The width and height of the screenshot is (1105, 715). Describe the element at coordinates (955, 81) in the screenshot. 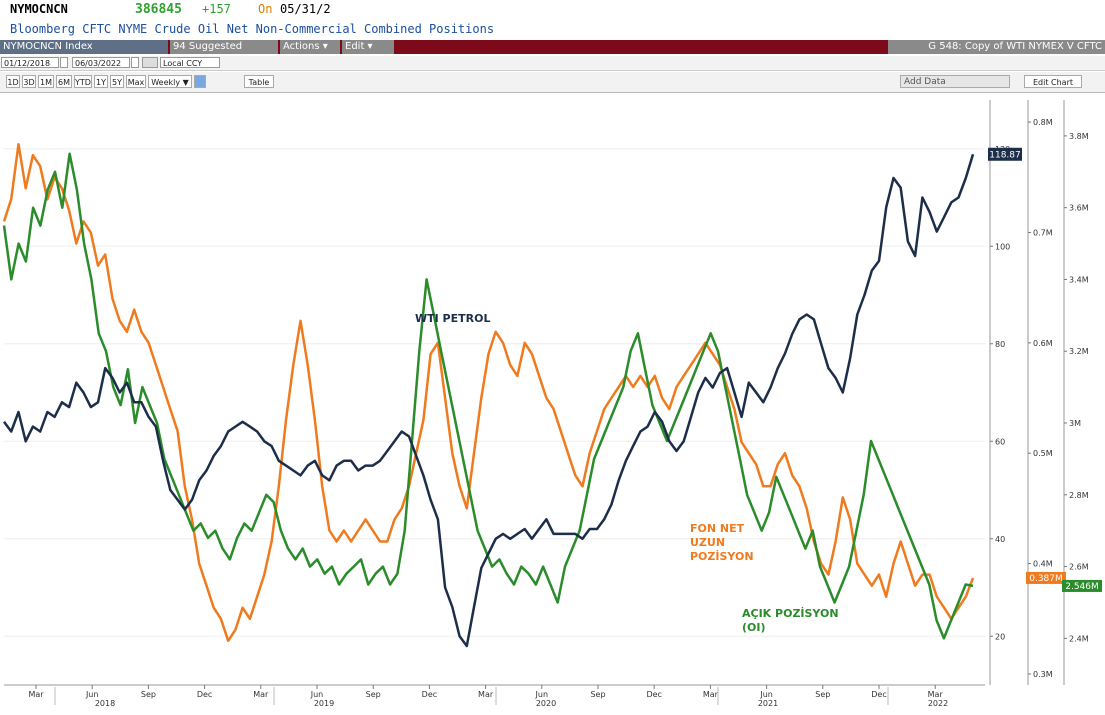

I see `add-data-input: Add Data` at that location.